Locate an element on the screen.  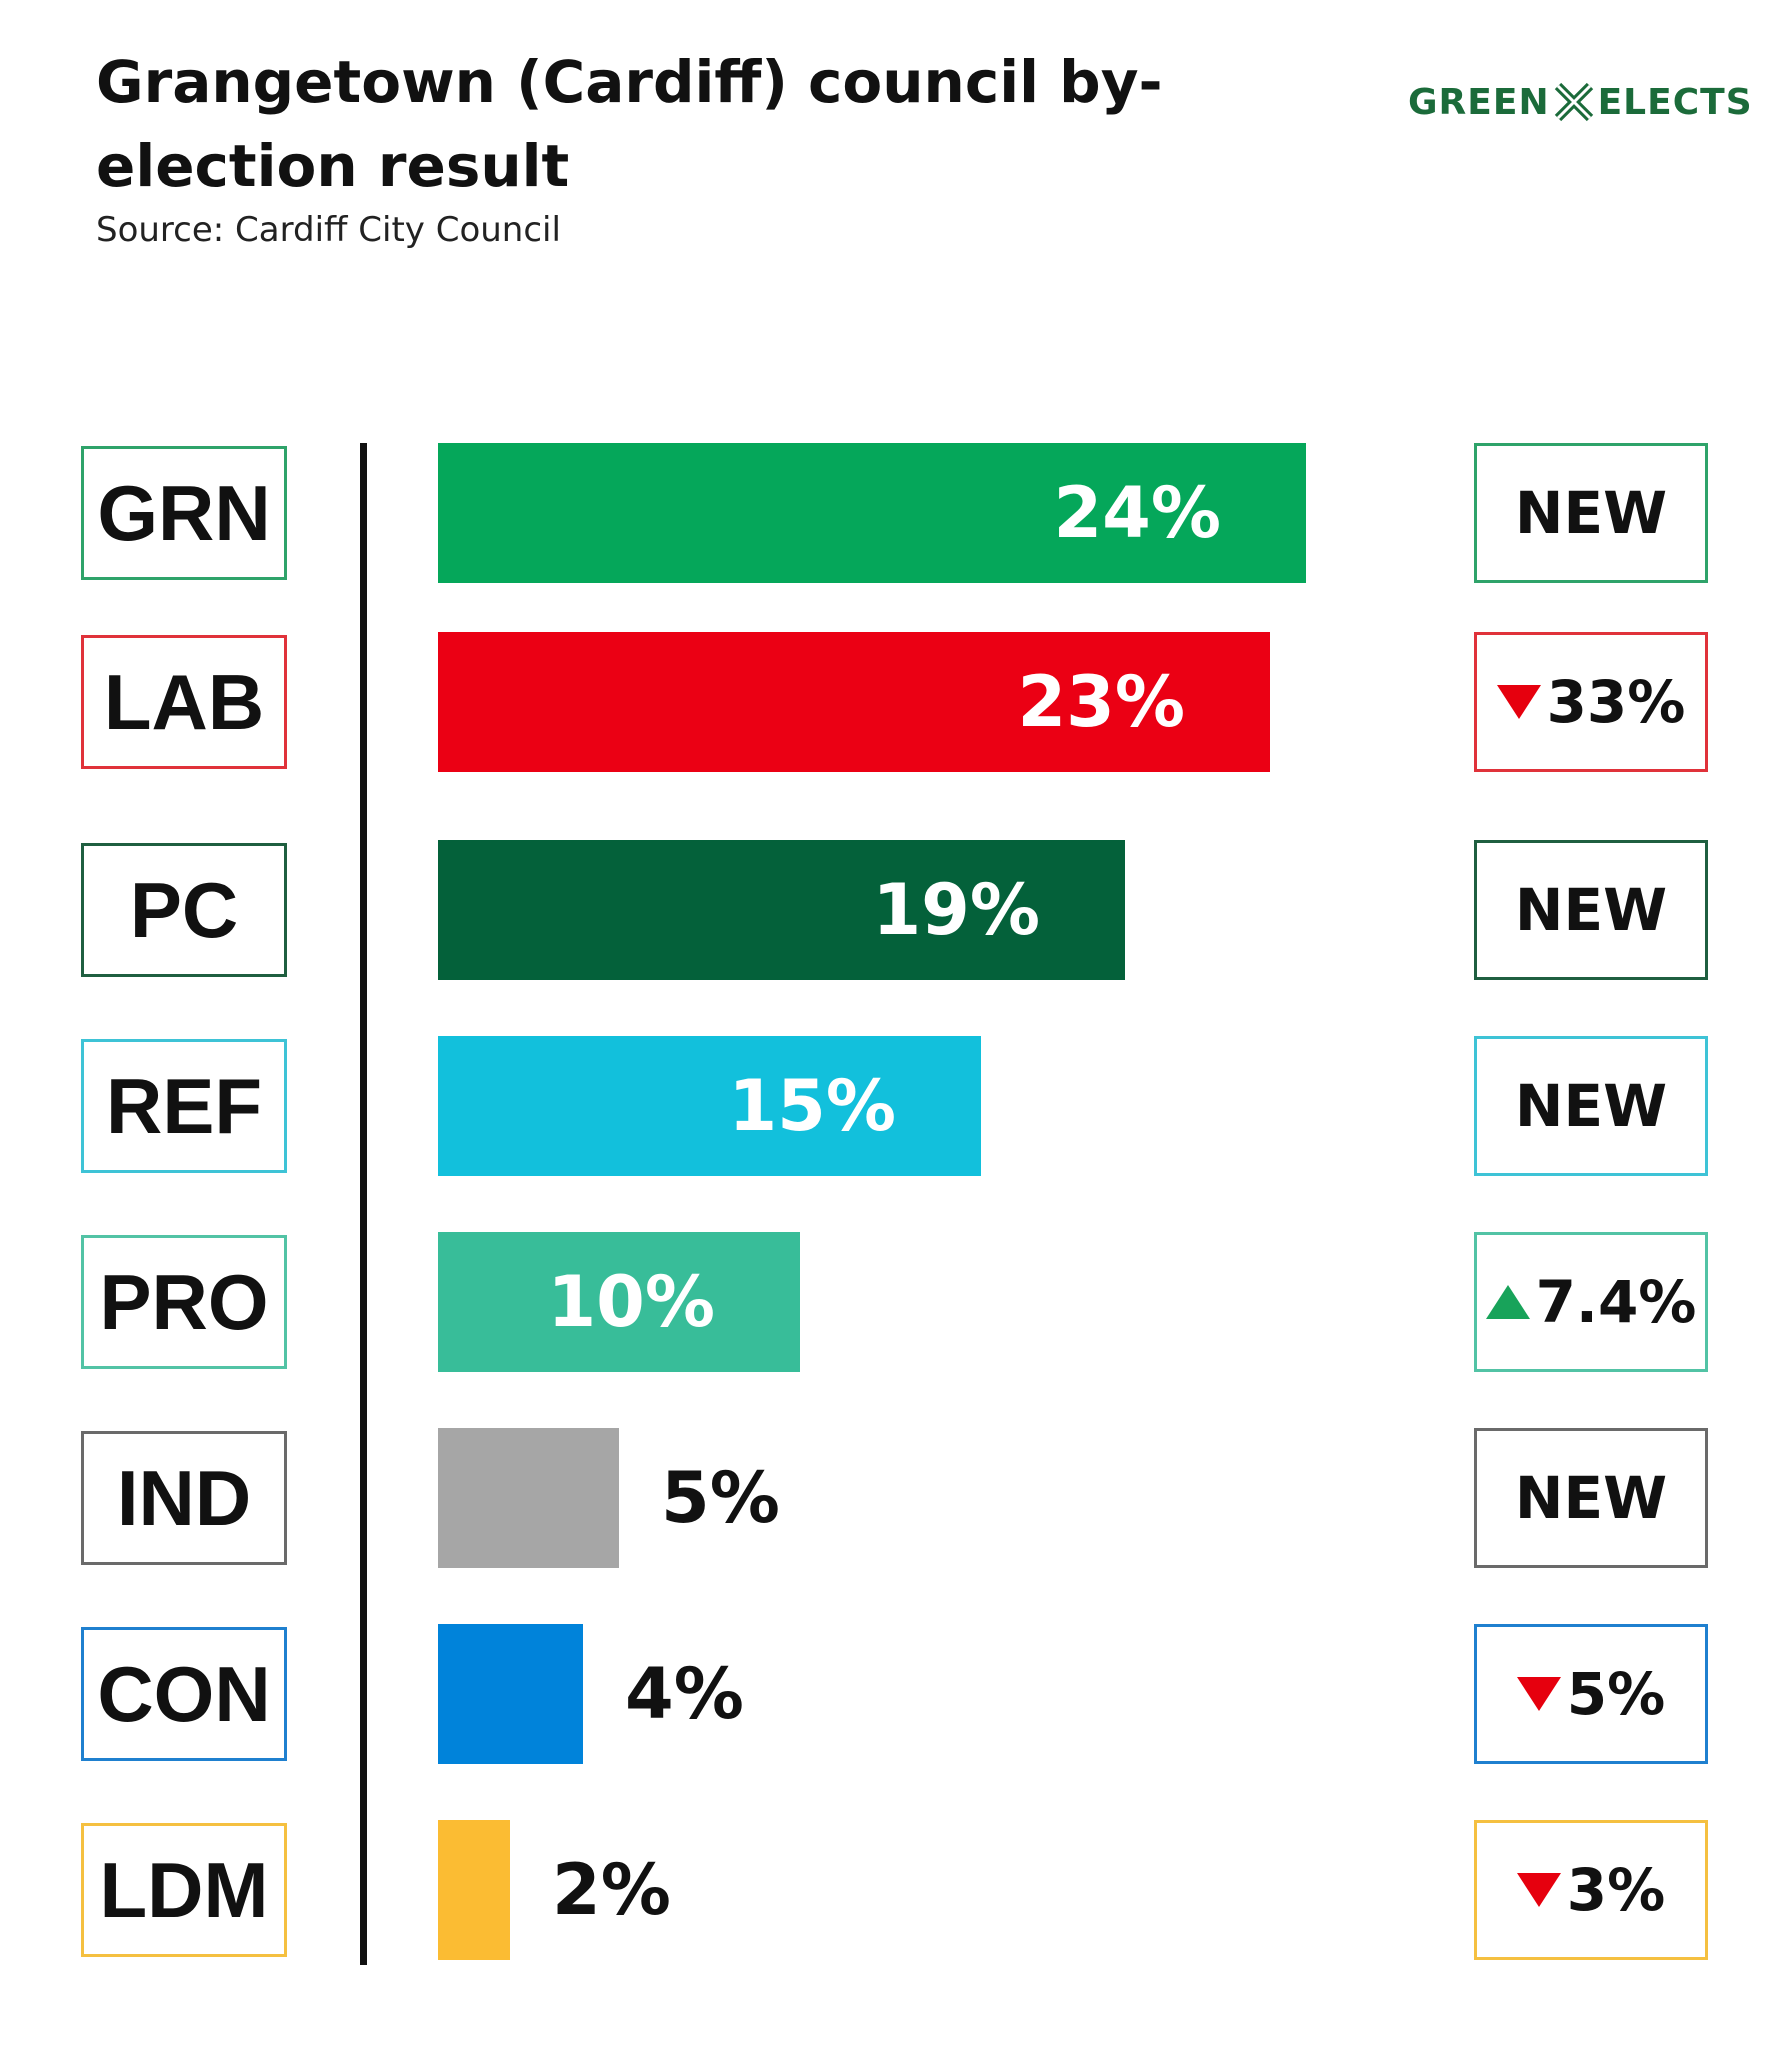
value-label-ref: 15% is located at coordinates (812, 1106).